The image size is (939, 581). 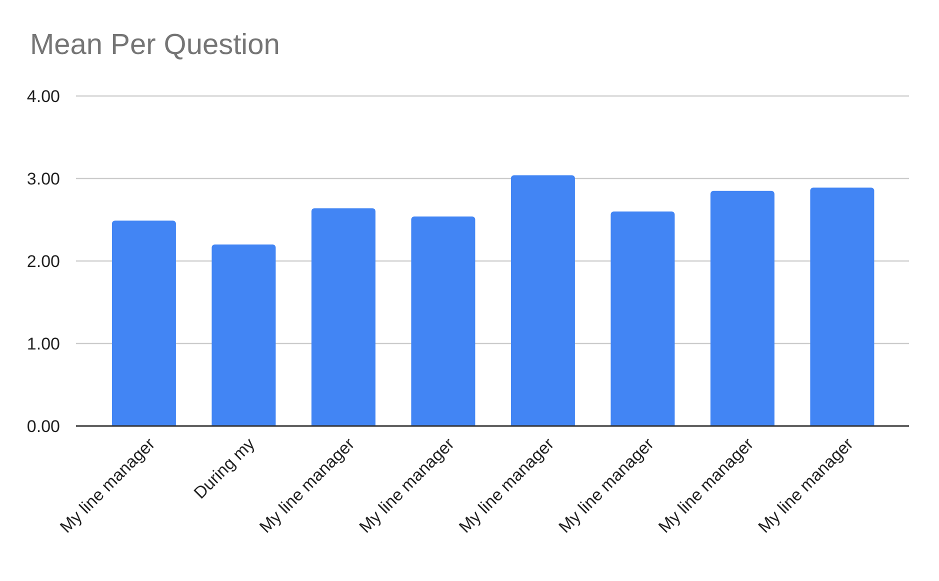 What do you see at coordinates (43, 344) in the screenshot?
I see `y-tick-label: 1.00` at bounding box center [43, 344].